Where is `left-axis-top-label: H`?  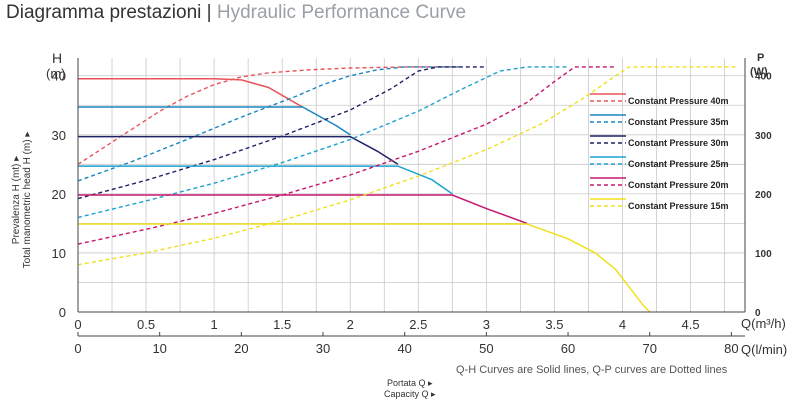
left-axis-top-label: H is located at coordinates (57, 58).